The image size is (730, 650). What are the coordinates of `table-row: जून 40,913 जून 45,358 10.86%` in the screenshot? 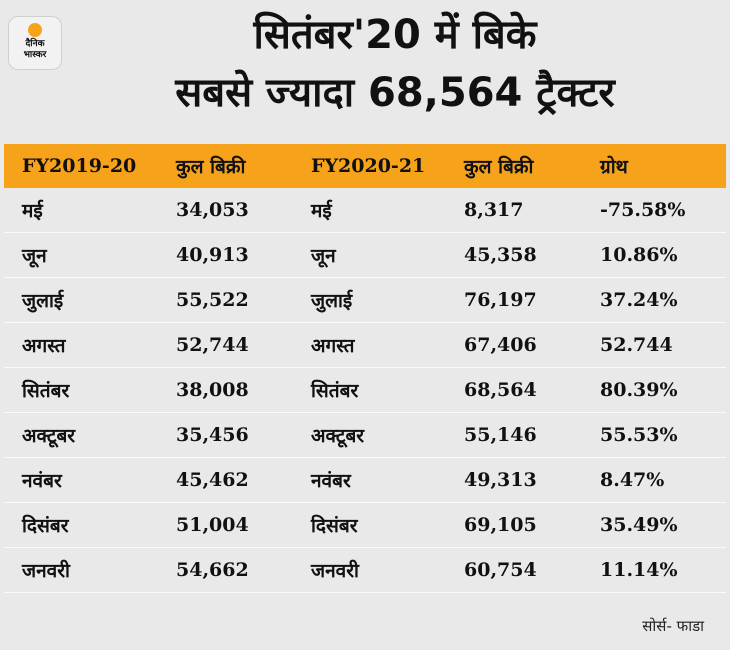 It's located at (365, 255).